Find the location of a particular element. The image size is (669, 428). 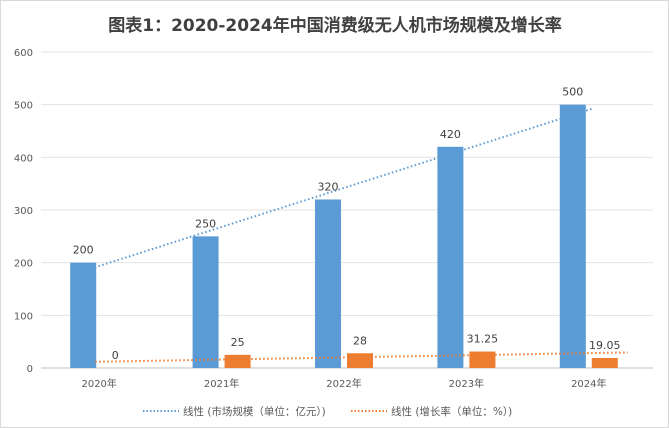

data-label: 31.25 is located at coordinates (483, 339).